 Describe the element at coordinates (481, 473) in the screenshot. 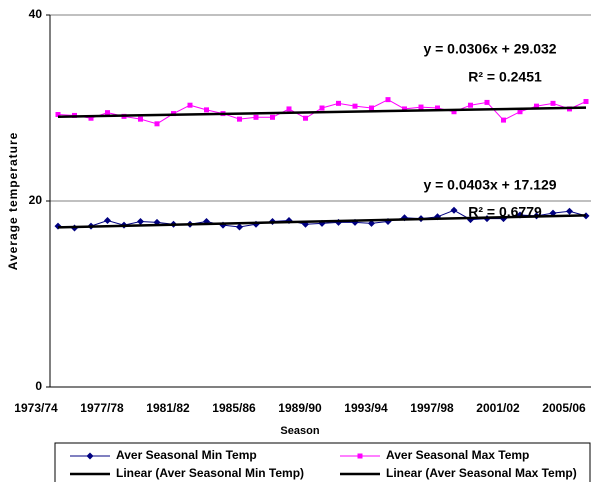

I see `legend-label: Linear (Aver Seasonal Max Temp)` at that location.